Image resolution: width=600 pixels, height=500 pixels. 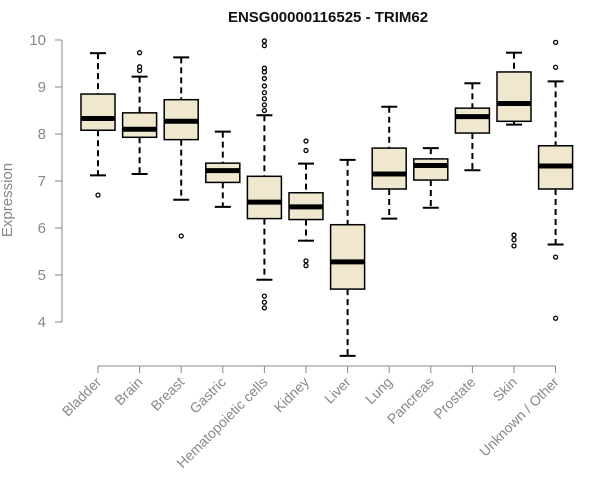 I want to click on box-prostate, so click(x=472, y=127).